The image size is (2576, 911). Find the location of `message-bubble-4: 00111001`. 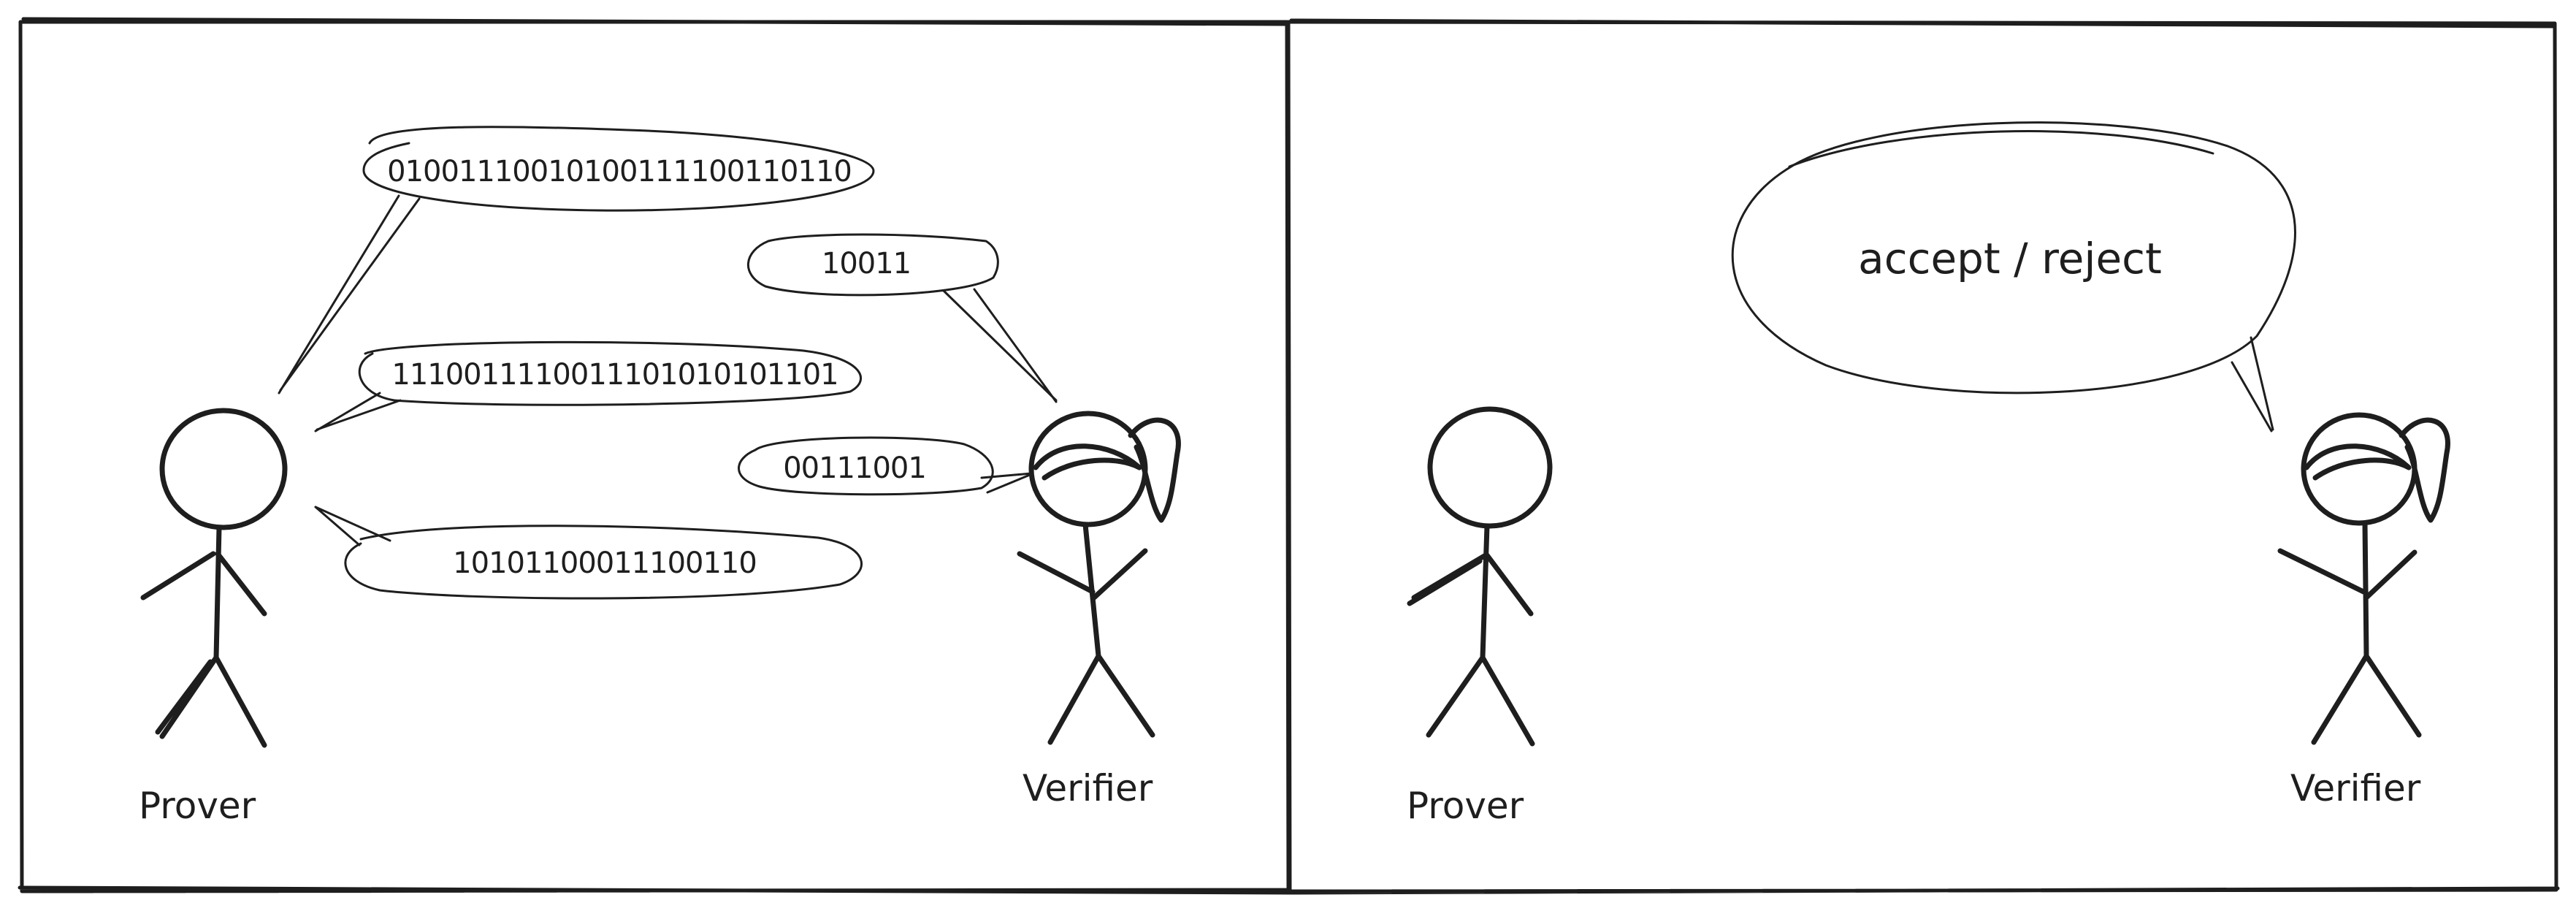

message-bubble-4: 00111001 is located at coordinates (885, 466).